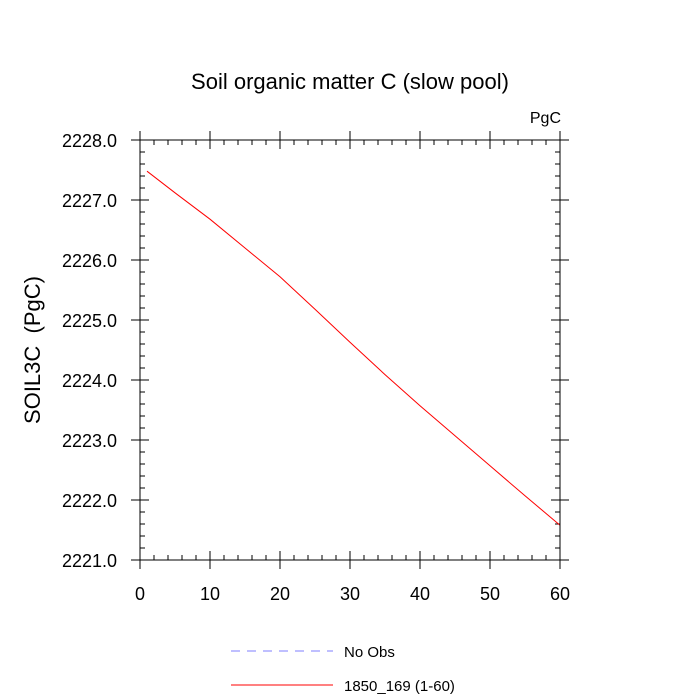  Describe the element at coordinates (399, 686) in the screenshot. I see `legend-label-1: 1850_169 (1-60)` at that location.